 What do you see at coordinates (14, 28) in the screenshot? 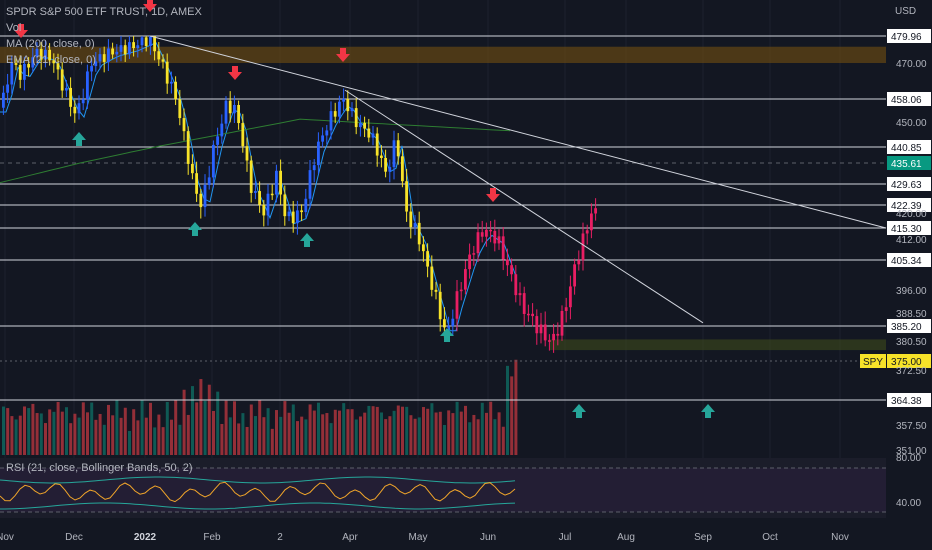
I see `legend-vol: Vol` at bounding box center [14, 28].